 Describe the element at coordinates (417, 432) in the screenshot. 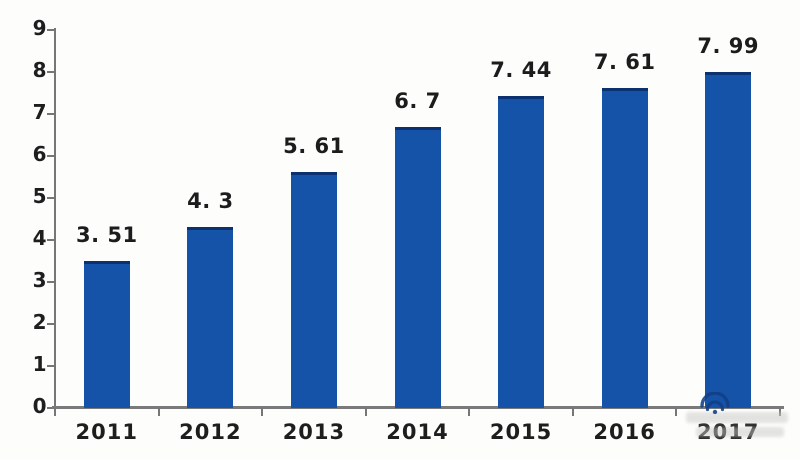

I see `x-tick-label-2014: 2014` at that location.